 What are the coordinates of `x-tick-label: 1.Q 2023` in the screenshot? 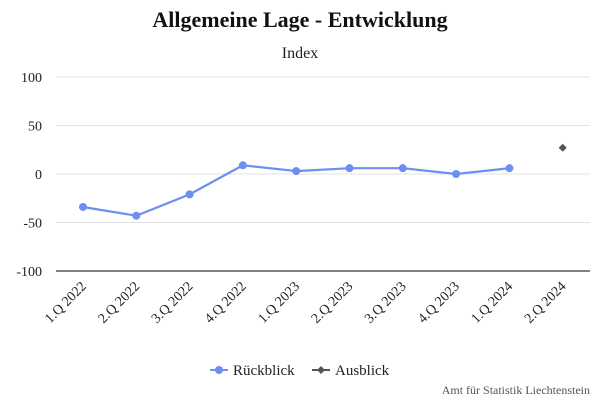 It's located at (279, 302).